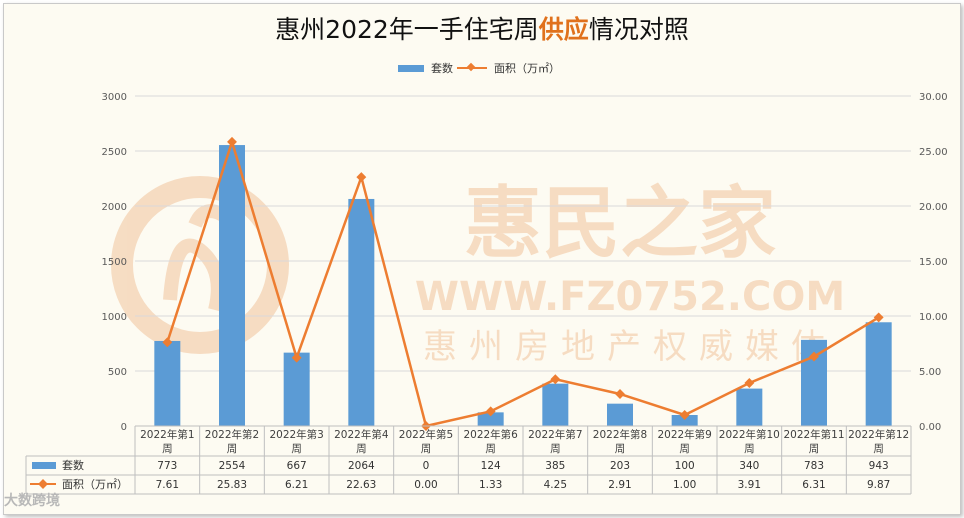  What do you see at coordinates (361, 485) in the screenshot?
I see `table-cell: 22.63` at bounding box center [361, 485].